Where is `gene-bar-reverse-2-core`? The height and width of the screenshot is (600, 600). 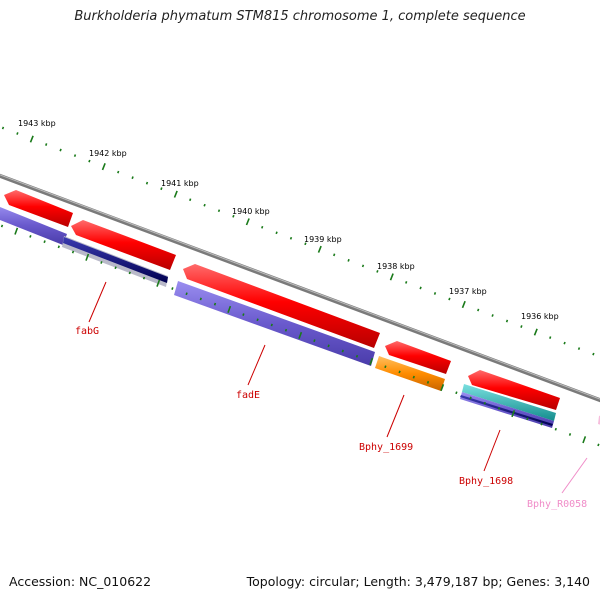 gene-bar-reverse-2-core is located at coordinates (115, 260).